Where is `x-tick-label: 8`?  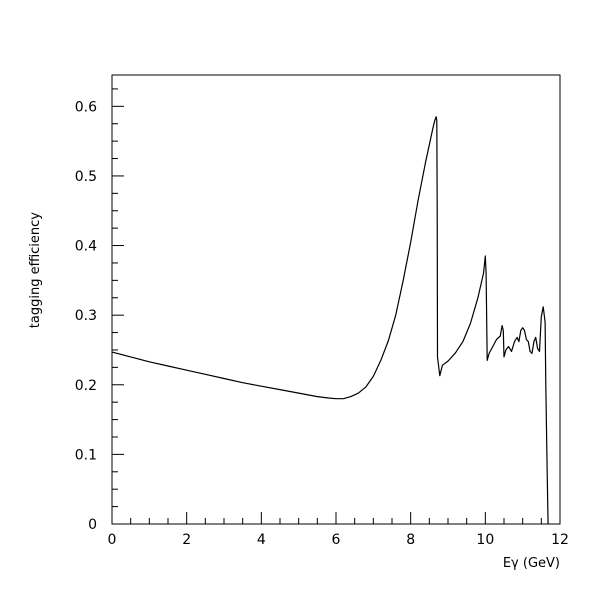 x-tick-label: 8 is located at coordinates (410, 540).